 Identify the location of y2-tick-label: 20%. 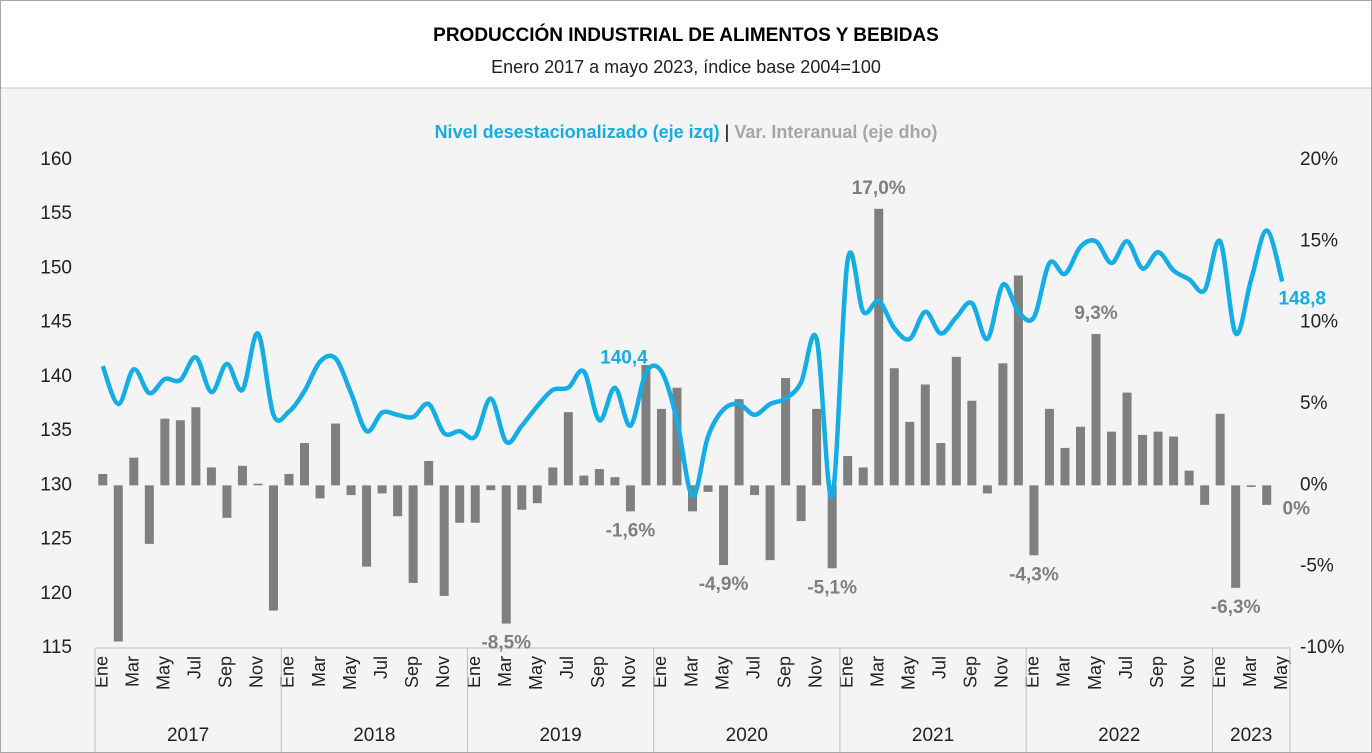
(1319, 159).